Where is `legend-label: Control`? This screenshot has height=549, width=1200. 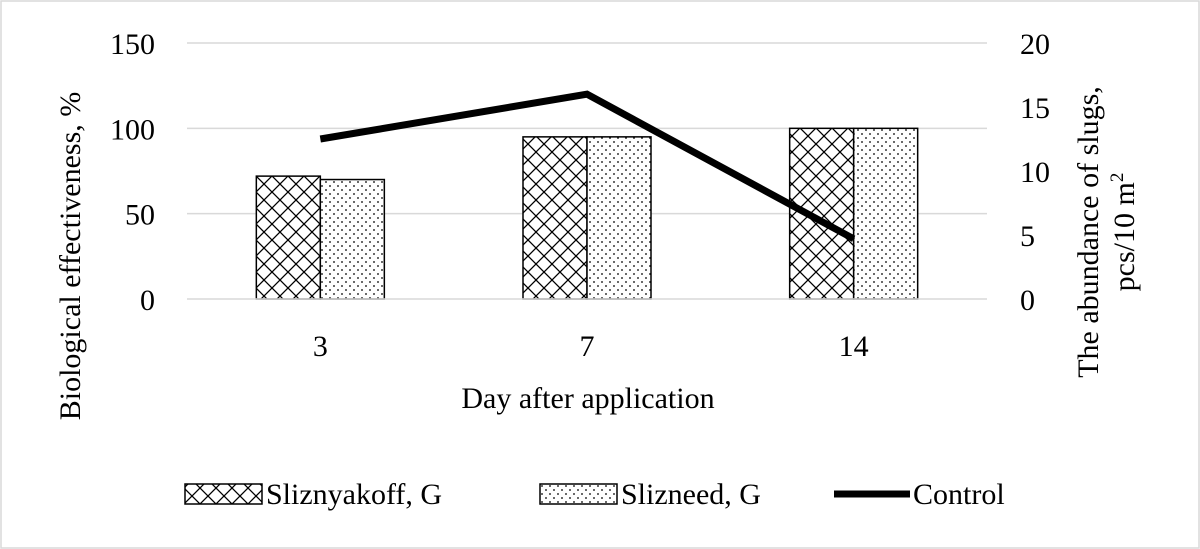
legend-label: Control is located at coordinates (959, 494).